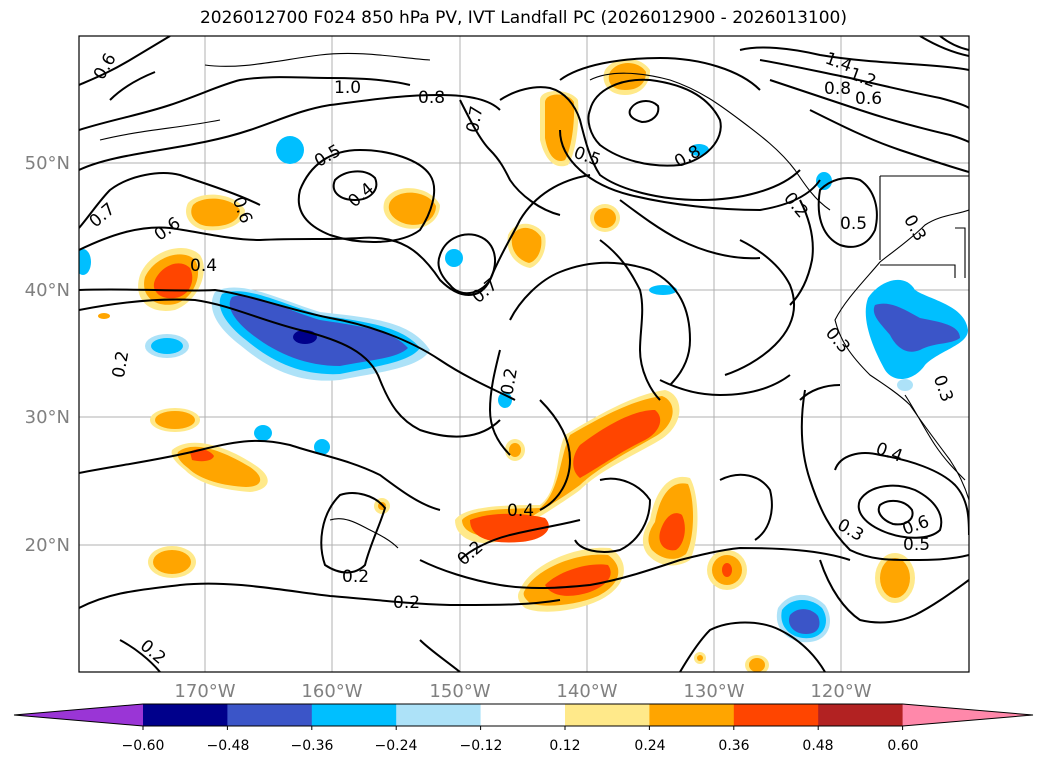  What do you see at coordinates (481, 746) in the screenshot?
I see `colorbar-tick-label: −0.12` at bounding box center [481, 746].